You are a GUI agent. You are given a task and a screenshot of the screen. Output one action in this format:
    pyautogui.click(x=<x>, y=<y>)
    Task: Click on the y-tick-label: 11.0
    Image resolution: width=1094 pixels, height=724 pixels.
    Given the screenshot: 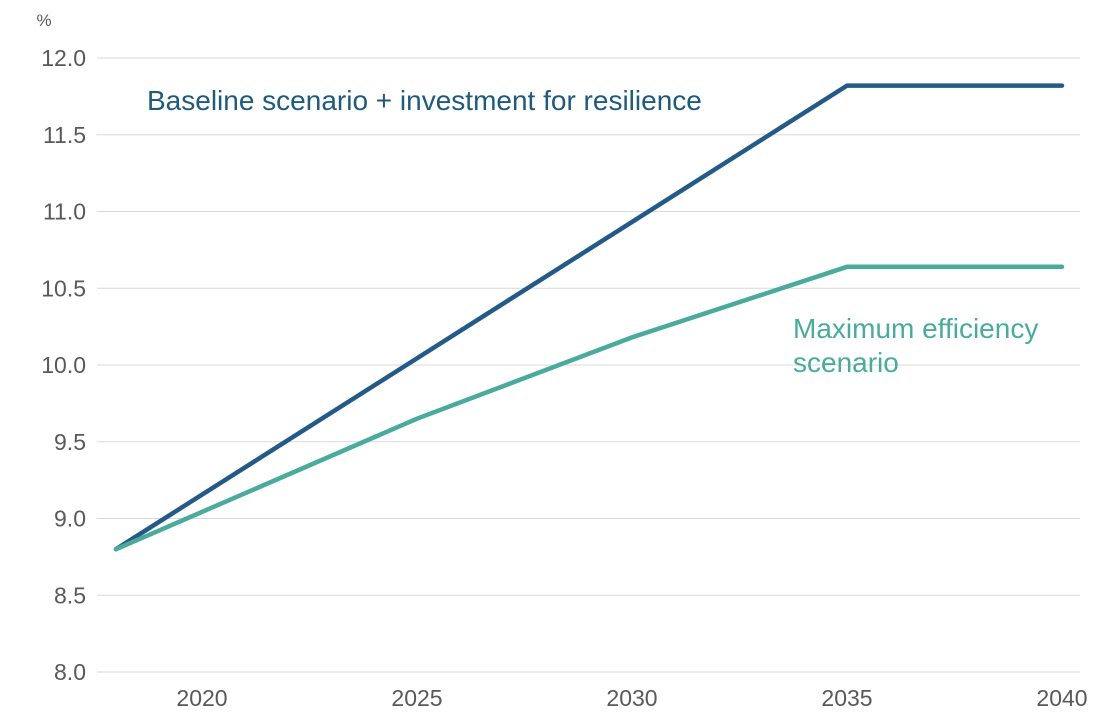 What is the action you would take?
    pyautogui.click(x=64, y=212)
    